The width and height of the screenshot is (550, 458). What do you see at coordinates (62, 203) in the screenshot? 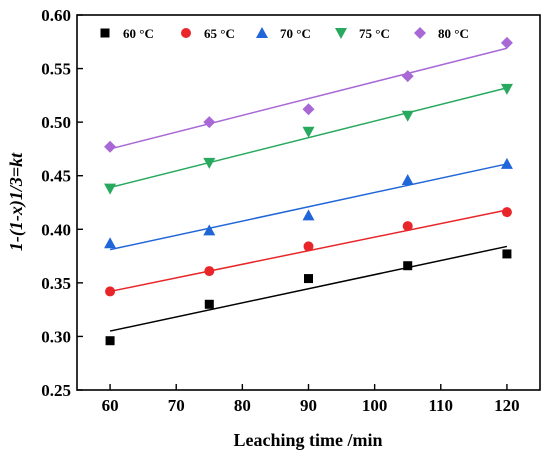
I see `y-axis: 0.25 0.30 0.35 0.40 0.45 0.50 0.55 0.60` at bounding box center [62, 203].